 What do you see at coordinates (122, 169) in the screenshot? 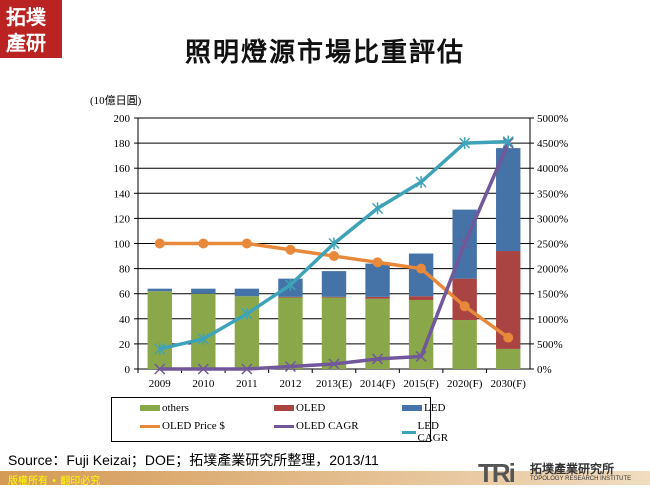
I see `y-tick-label: 160` at bounding box center [122, 169].